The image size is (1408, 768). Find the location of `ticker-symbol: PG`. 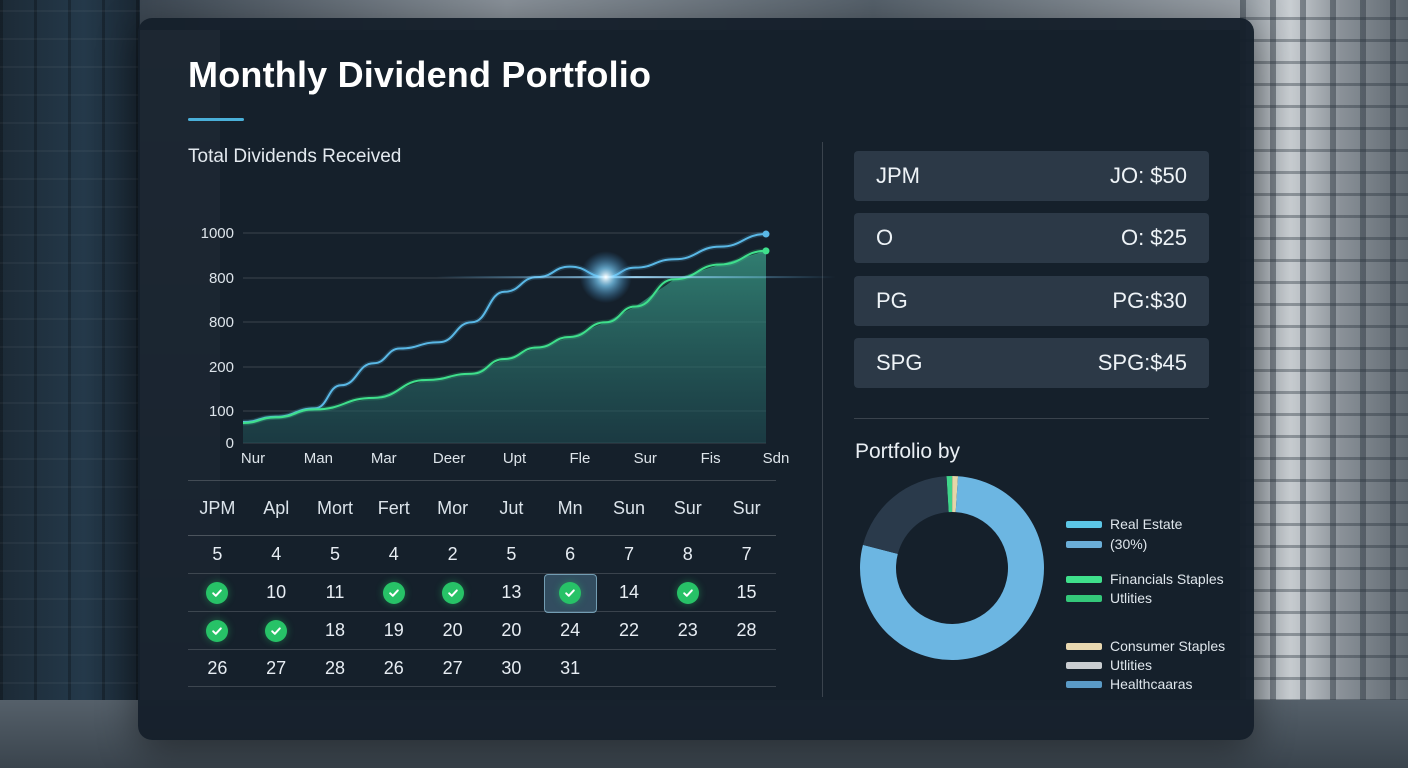

ticker-symbol: PG is located at coordinates (892, 300).